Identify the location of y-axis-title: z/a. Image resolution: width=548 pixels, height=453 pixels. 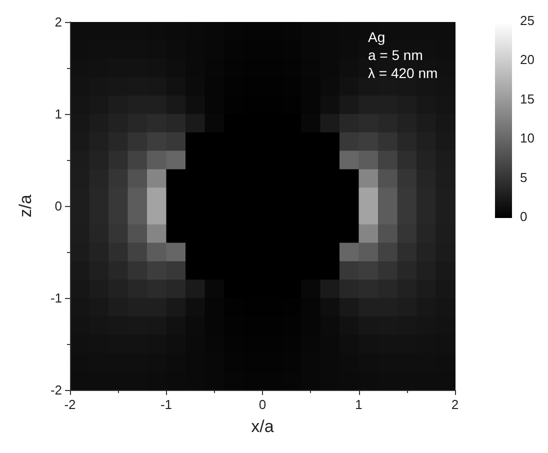
(25, 206).